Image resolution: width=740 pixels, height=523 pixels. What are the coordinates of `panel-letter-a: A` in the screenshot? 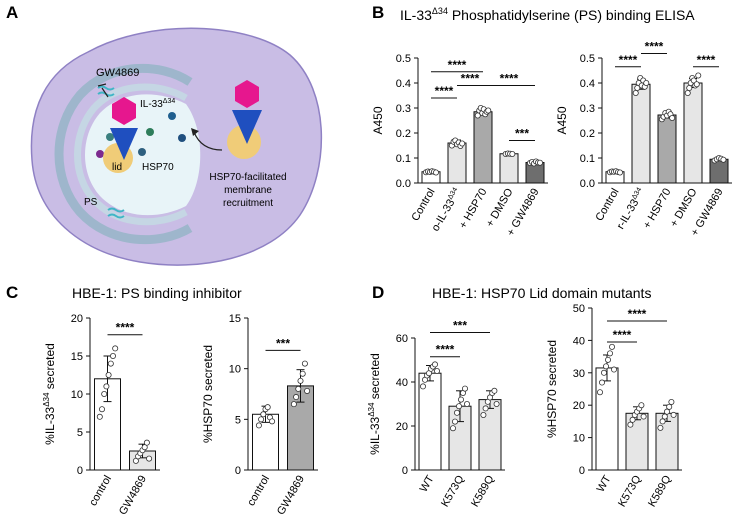 It's located at (12, 12).